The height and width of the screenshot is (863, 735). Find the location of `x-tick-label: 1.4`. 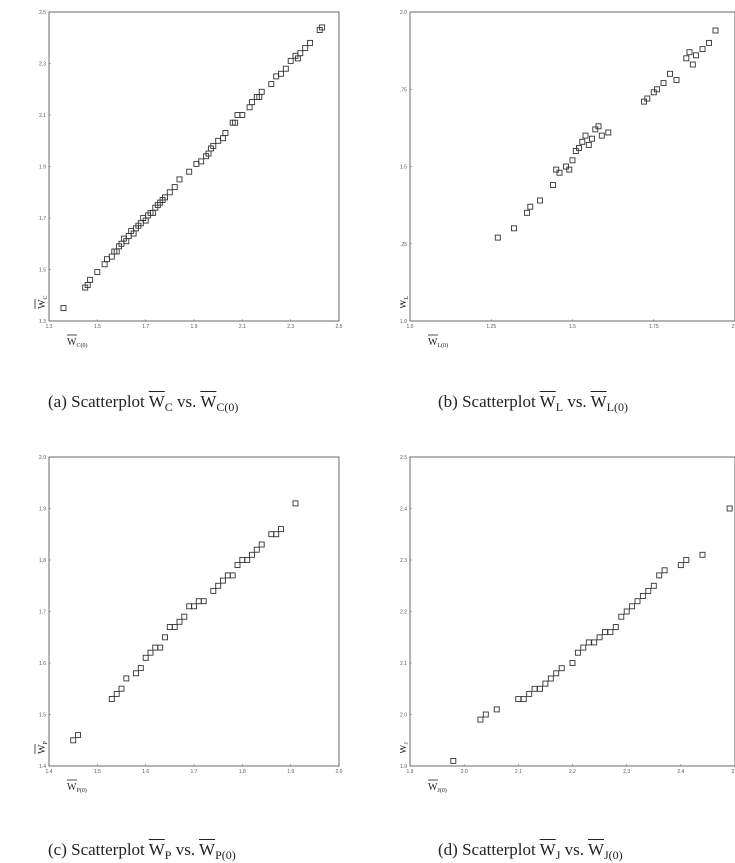

x-tick-label: 1.4 is located at coordinates (49, 772).